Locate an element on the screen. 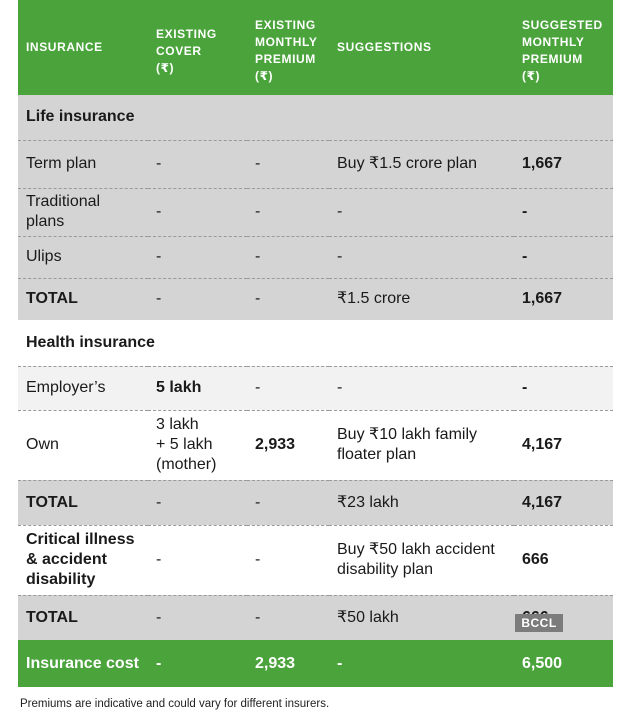 The width and height of the screenshot is (630, 719). table-row: Traditional plans - - - - is located at coordinates (315, 211).